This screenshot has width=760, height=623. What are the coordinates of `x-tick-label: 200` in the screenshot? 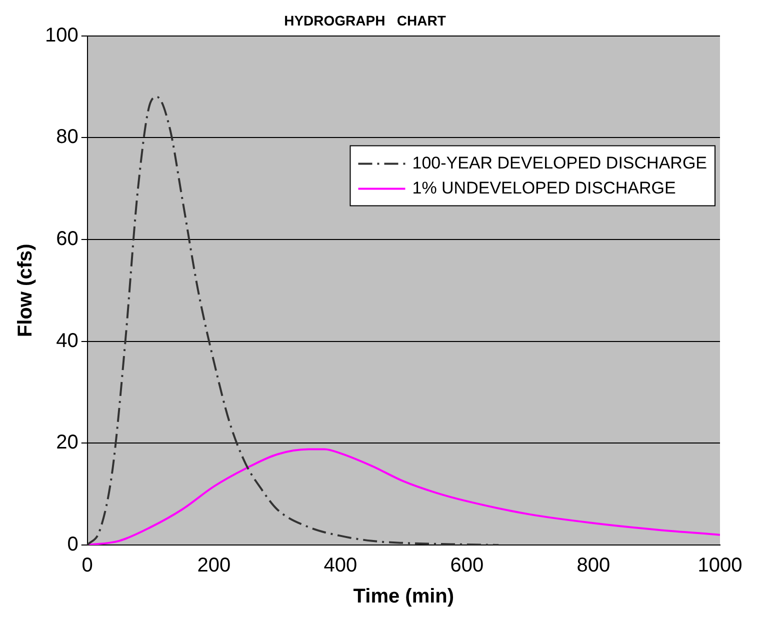 It's located at (214, 565).